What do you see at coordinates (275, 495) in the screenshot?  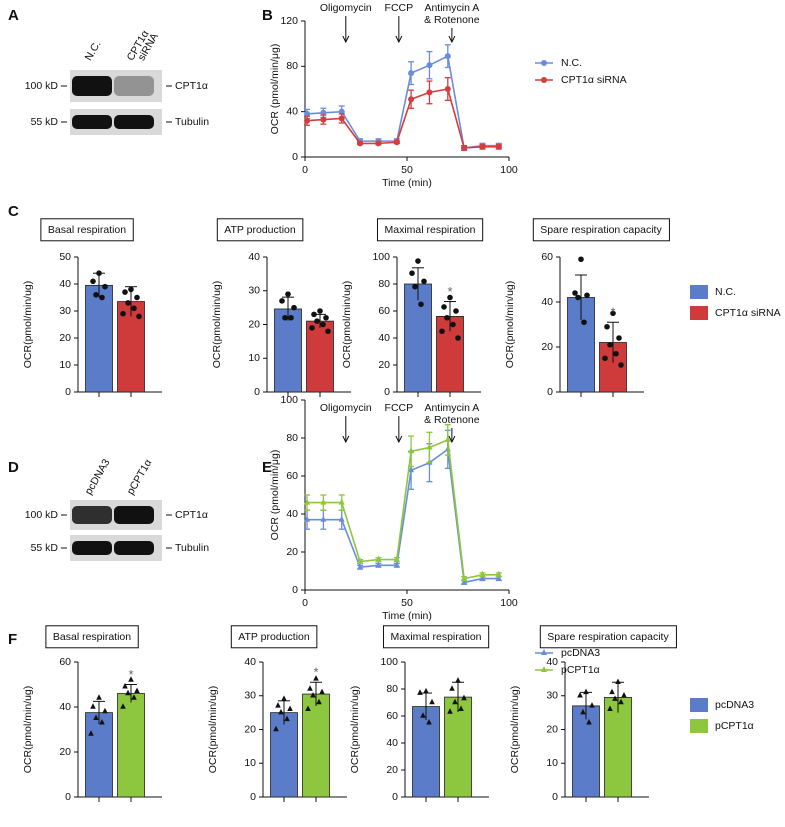 I see `y-axis-label: OCR (pmol/min/μg)` at bounding box center [275, 495].